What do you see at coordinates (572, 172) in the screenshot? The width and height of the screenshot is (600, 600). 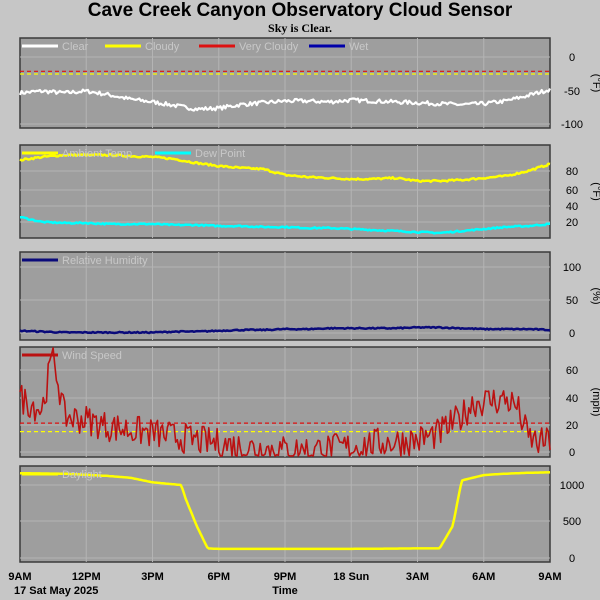 I see `y-tick-label: 80` at bounding box center [572, 172].